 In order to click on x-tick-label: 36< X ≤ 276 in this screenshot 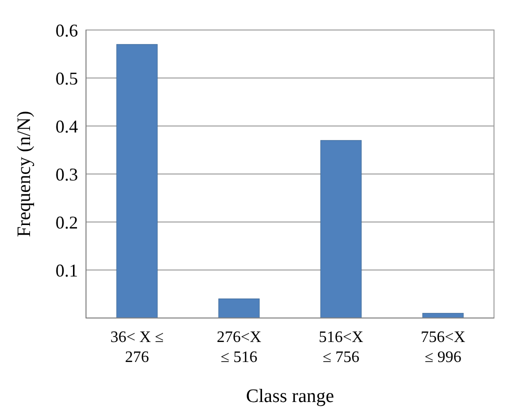, I will do `click(137, 347)`.